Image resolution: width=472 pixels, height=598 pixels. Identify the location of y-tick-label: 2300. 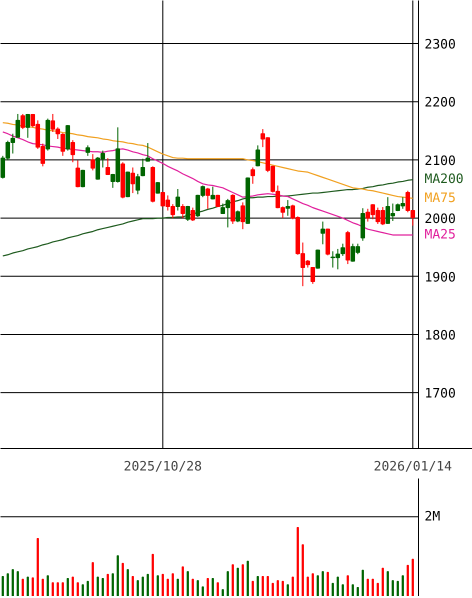
(440, 45).